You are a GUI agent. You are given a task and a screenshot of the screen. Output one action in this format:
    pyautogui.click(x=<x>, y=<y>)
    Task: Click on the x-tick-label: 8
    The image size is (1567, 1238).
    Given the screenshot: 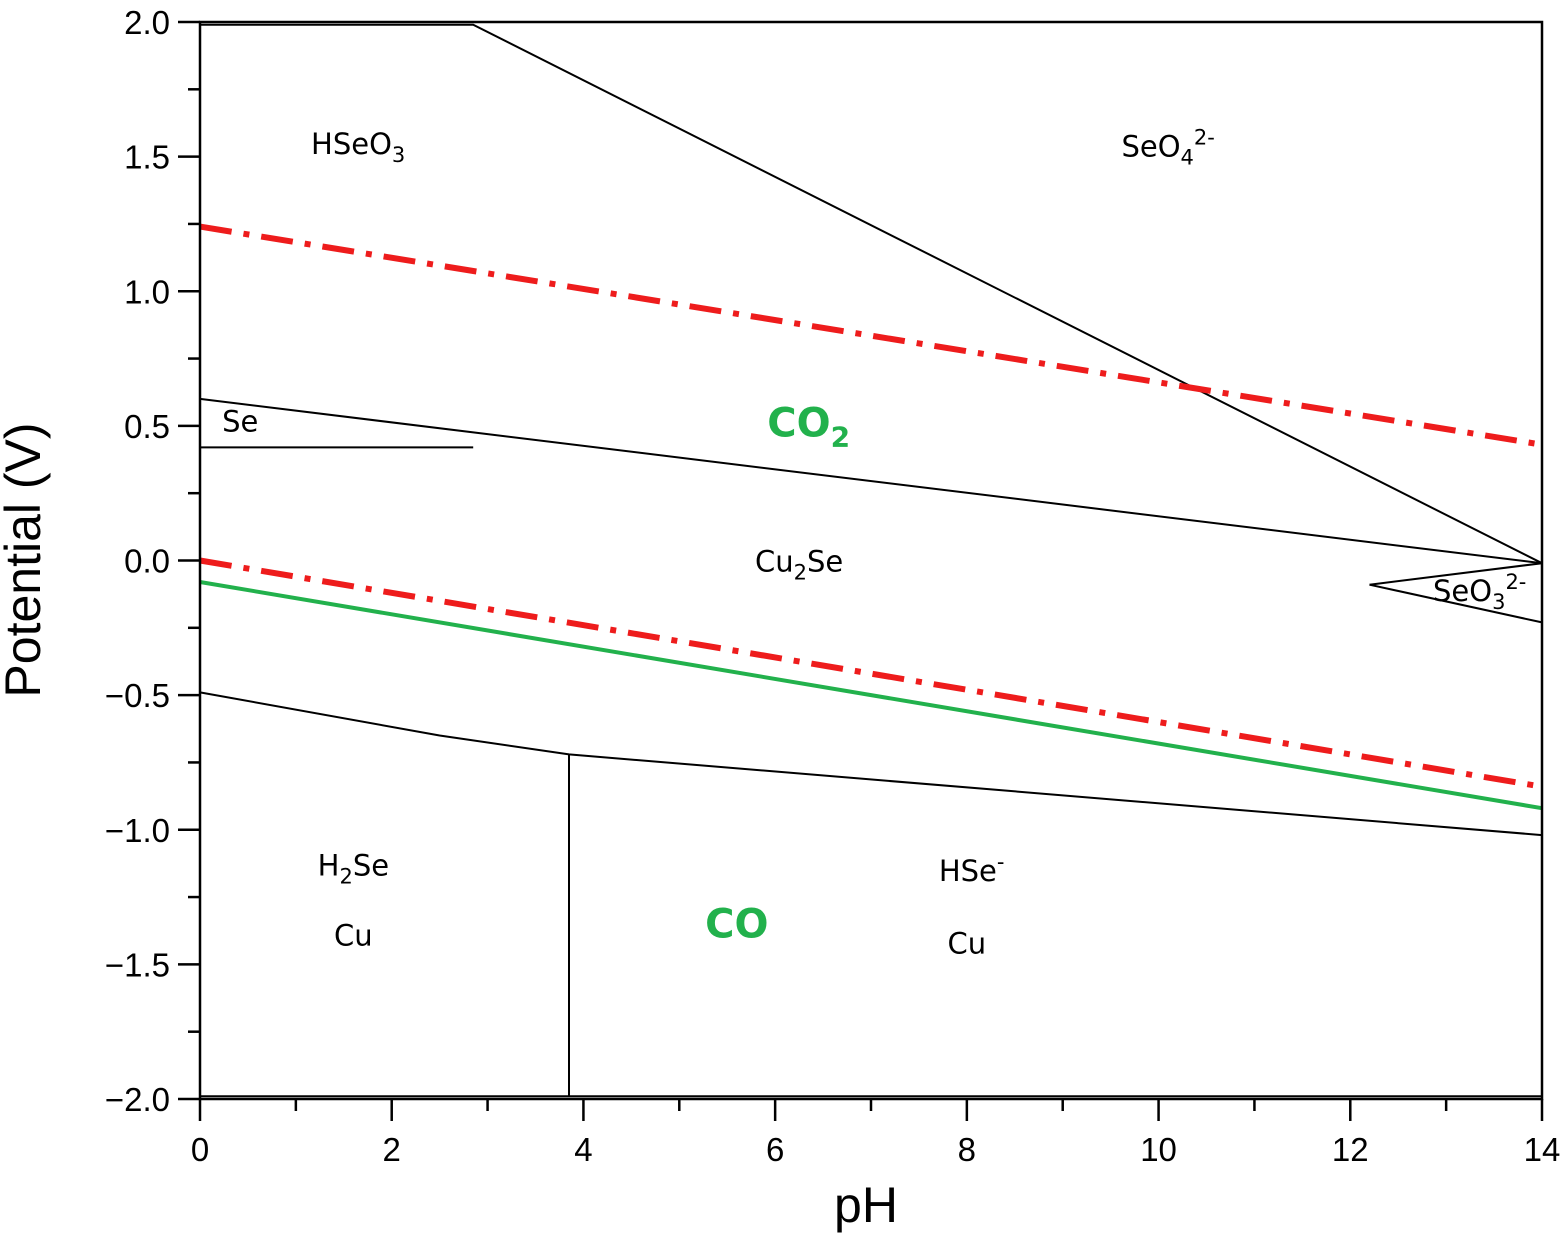 What is the action you would take?
    pyautogui.click(x=967, y=1149)
    